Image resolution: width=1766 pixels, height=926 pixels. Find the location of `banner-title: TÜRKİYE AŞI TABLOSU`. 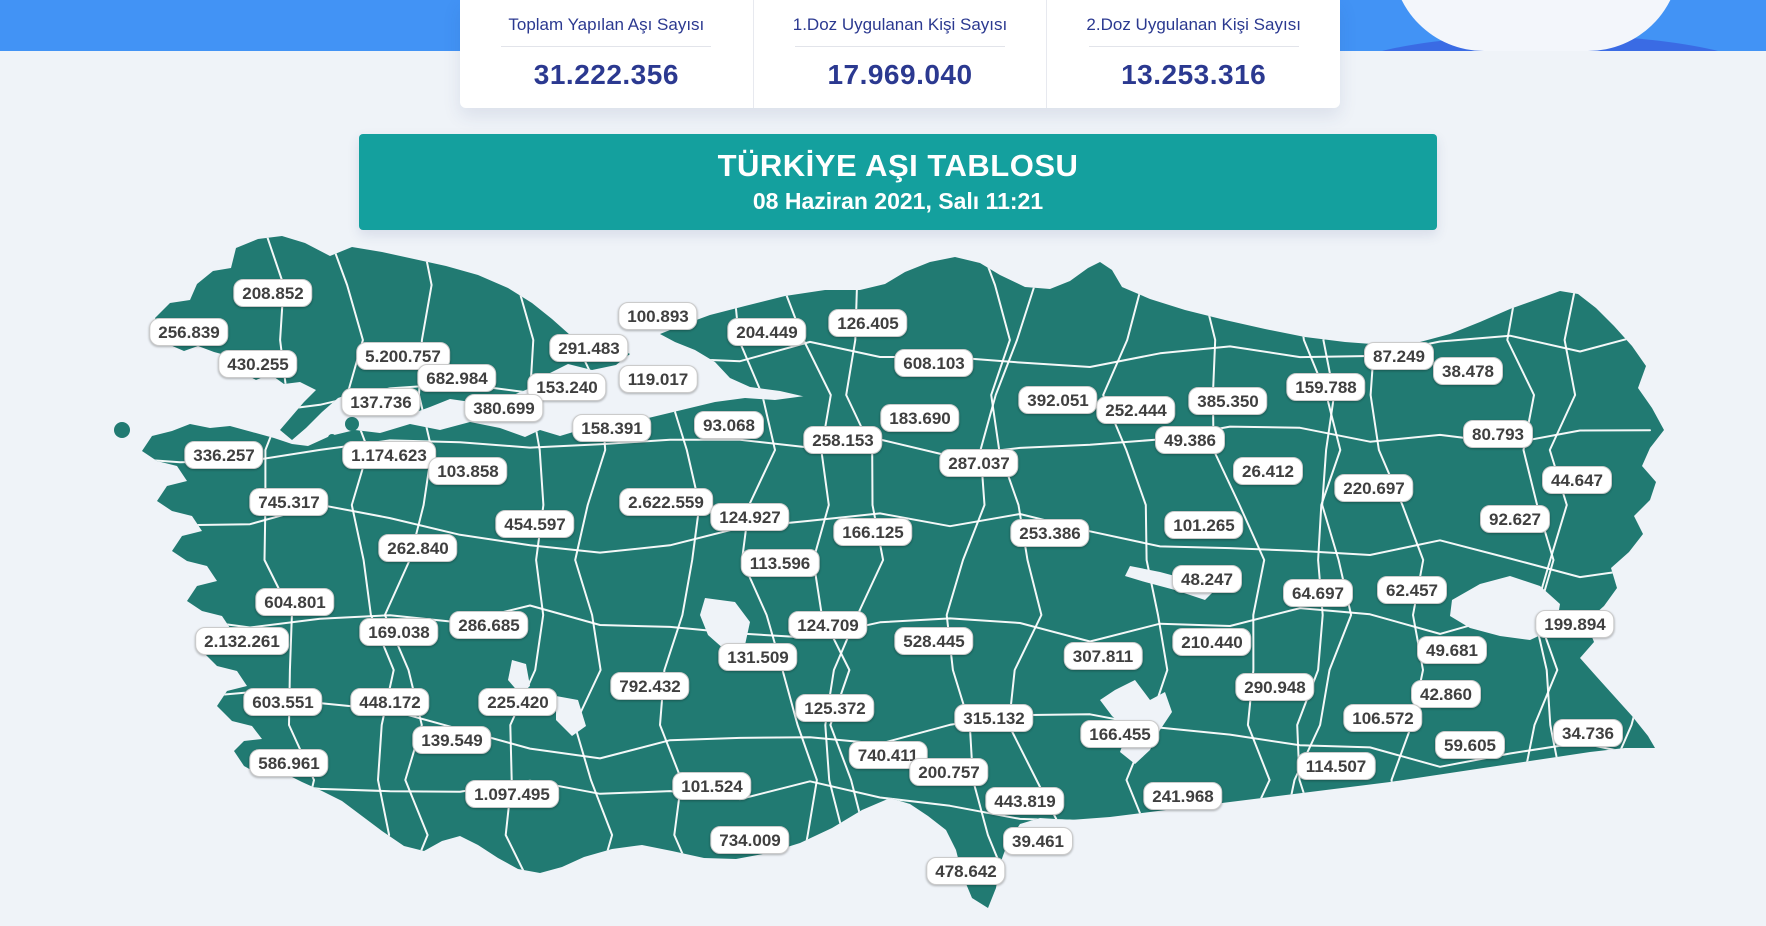

banner-title: TÜRKİYE AŞI TABLOSU is located at coordinates (898, 165).